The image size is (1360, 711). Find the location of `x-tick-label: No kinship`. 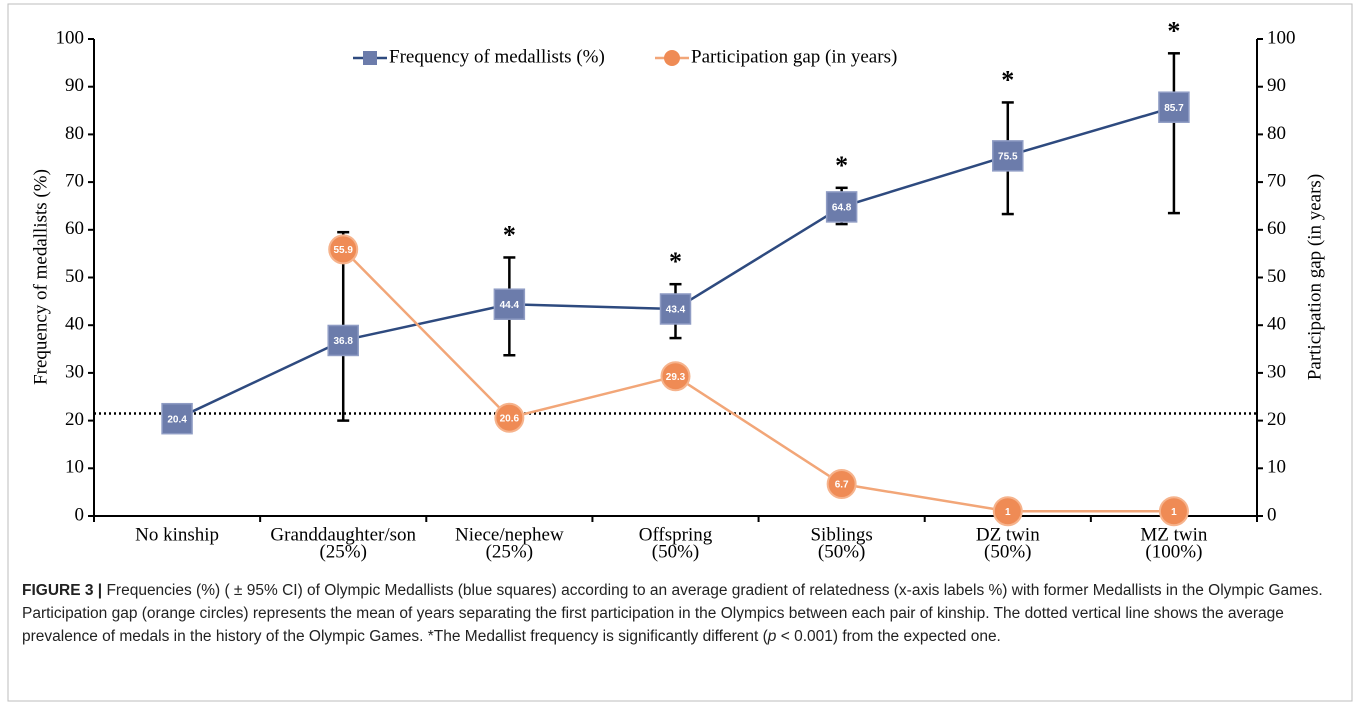

x-tick-label: No kinship is located at coordinates (177, 534).